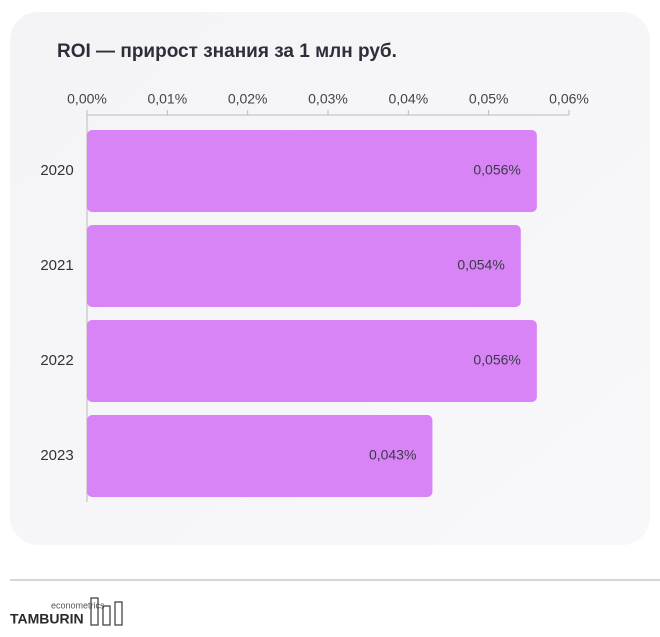 The width and height of the screenshot is (660, 637). Describe the element at coordinates (167, 99) in the screenshot. I see `x-tick-label: 0,01%` at that location.